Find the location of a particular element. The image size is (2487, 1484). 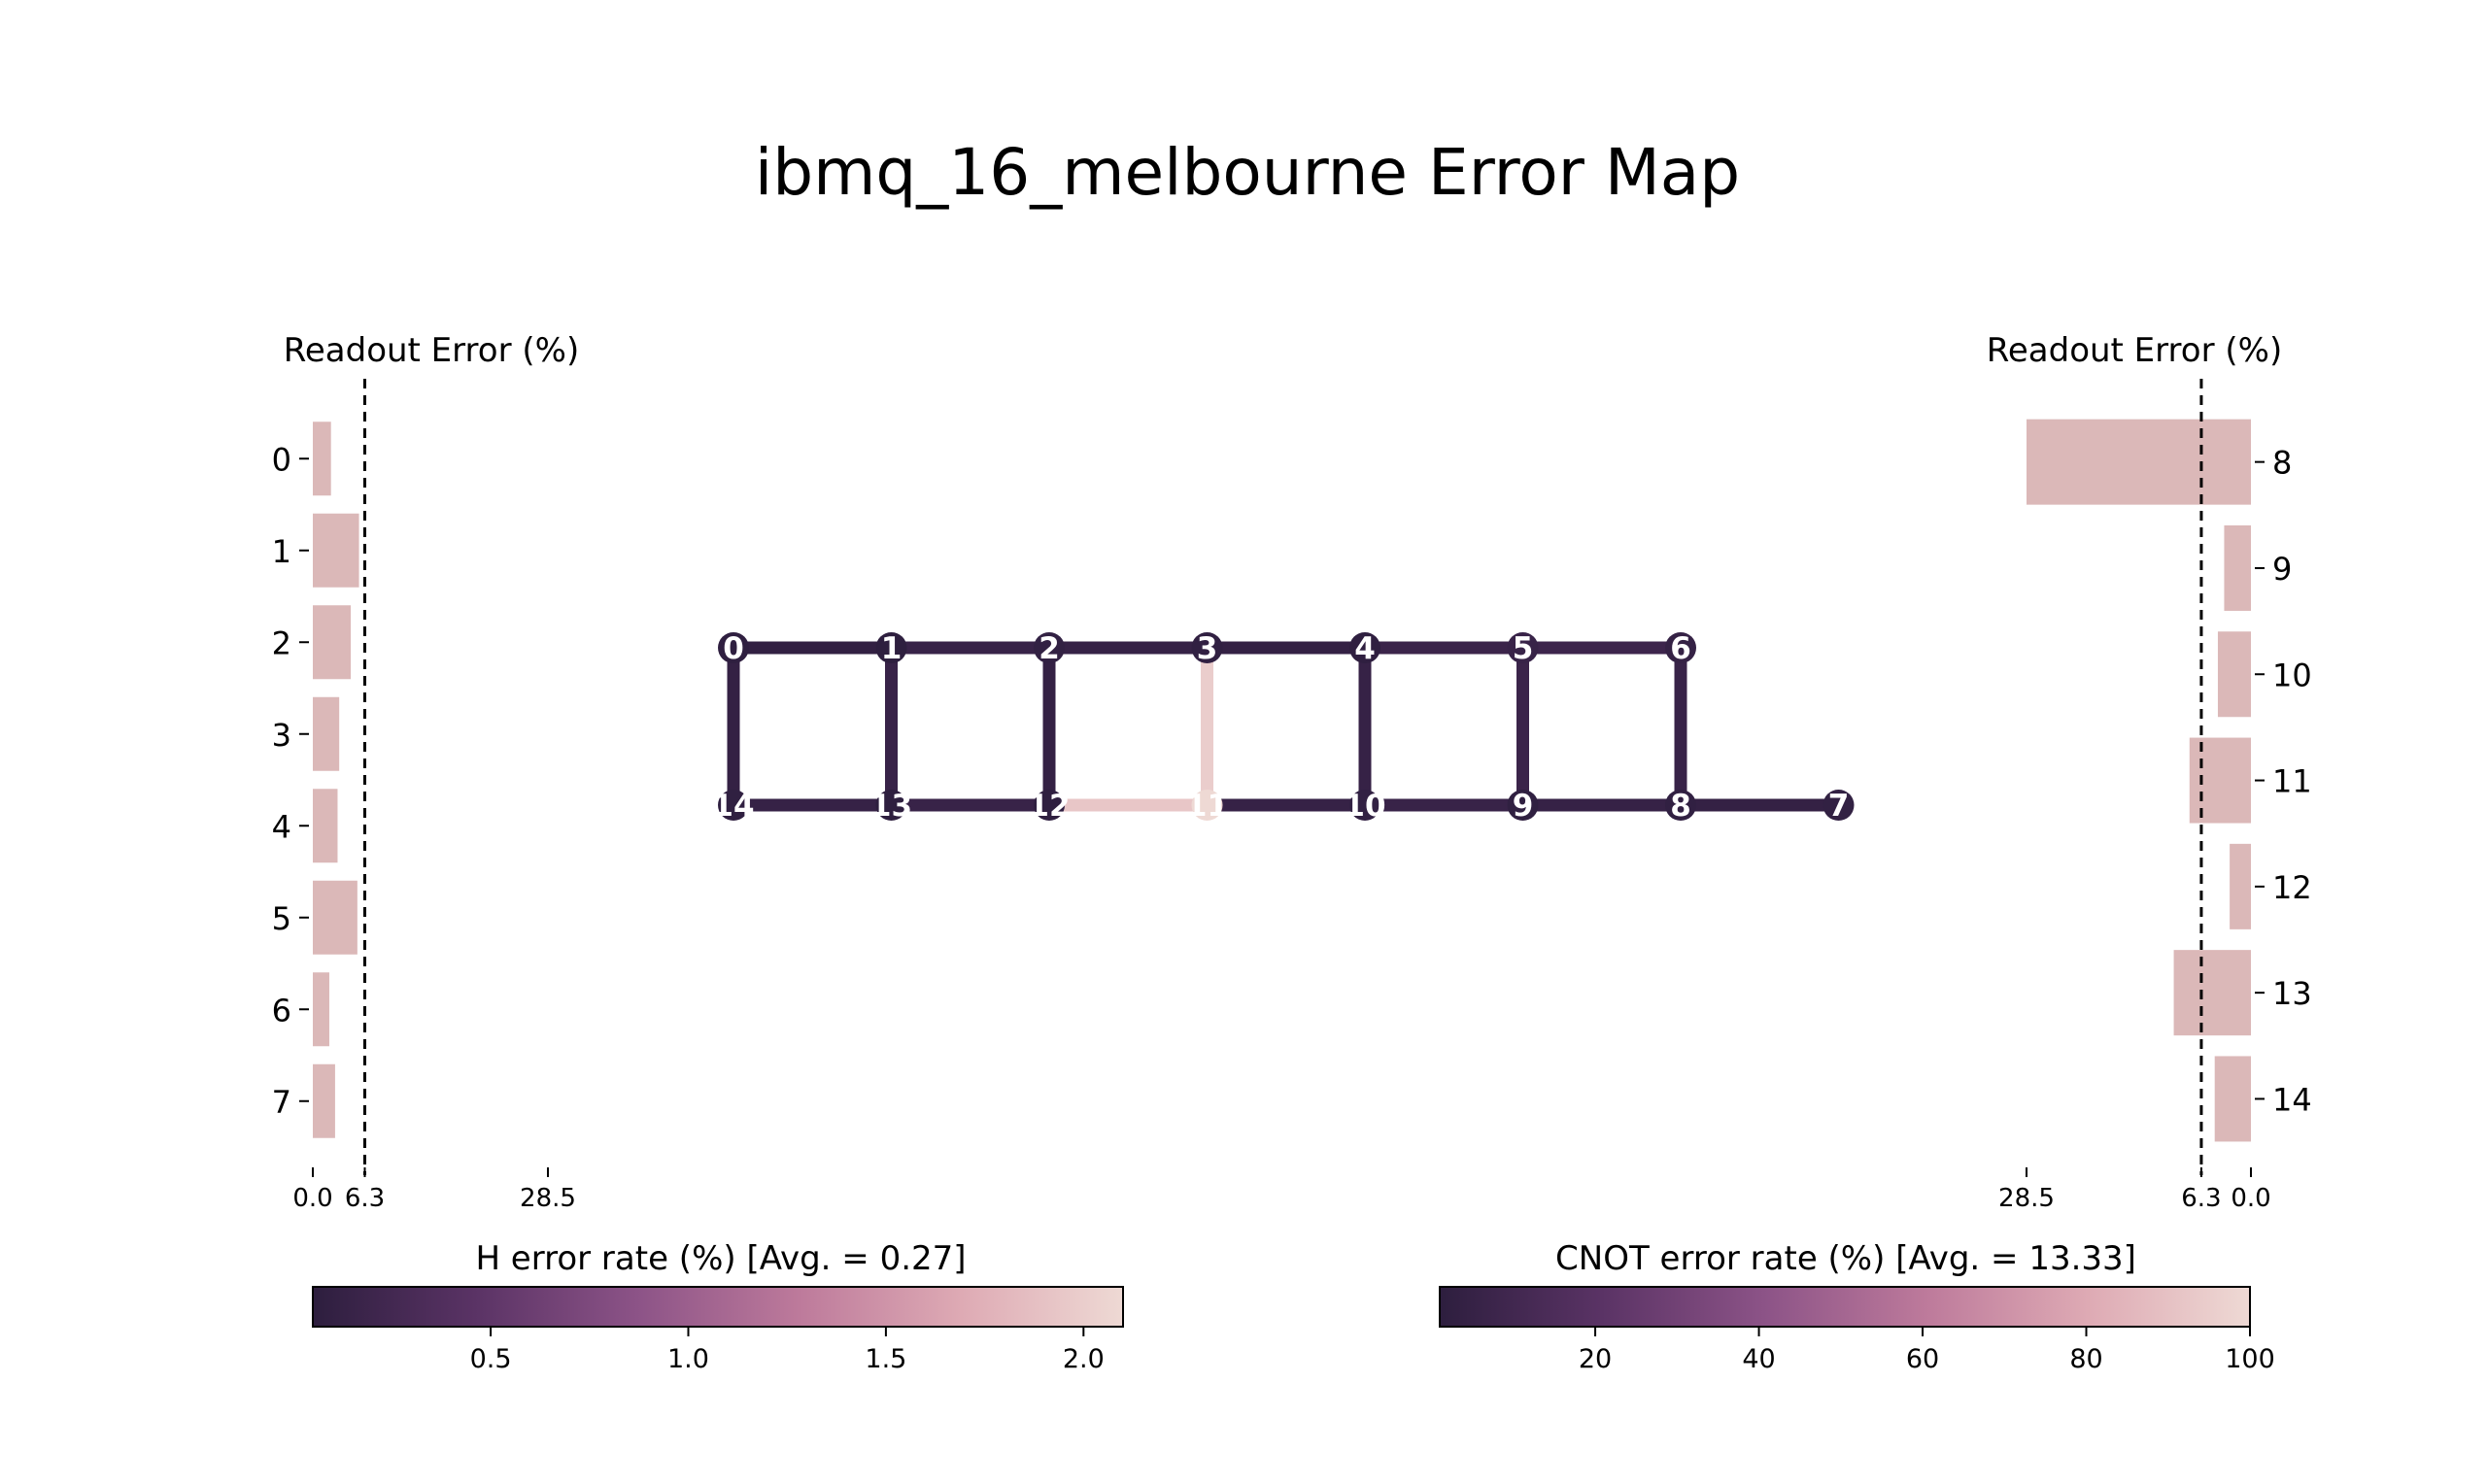

cnot-colorbar is located at coordinates (1845, 1307).